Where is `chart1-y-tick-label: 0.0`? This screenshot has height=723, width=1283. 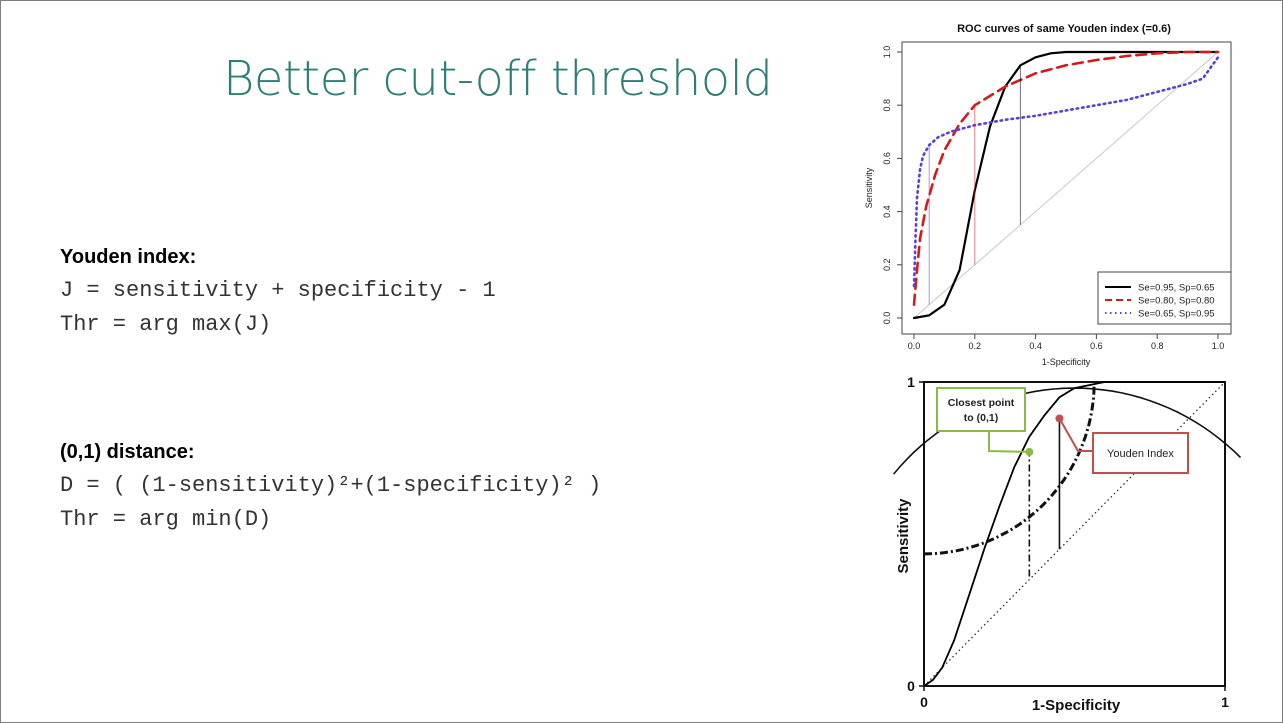
chart1-y-tick-label: 0.0 is located at coordinates (887, 318).